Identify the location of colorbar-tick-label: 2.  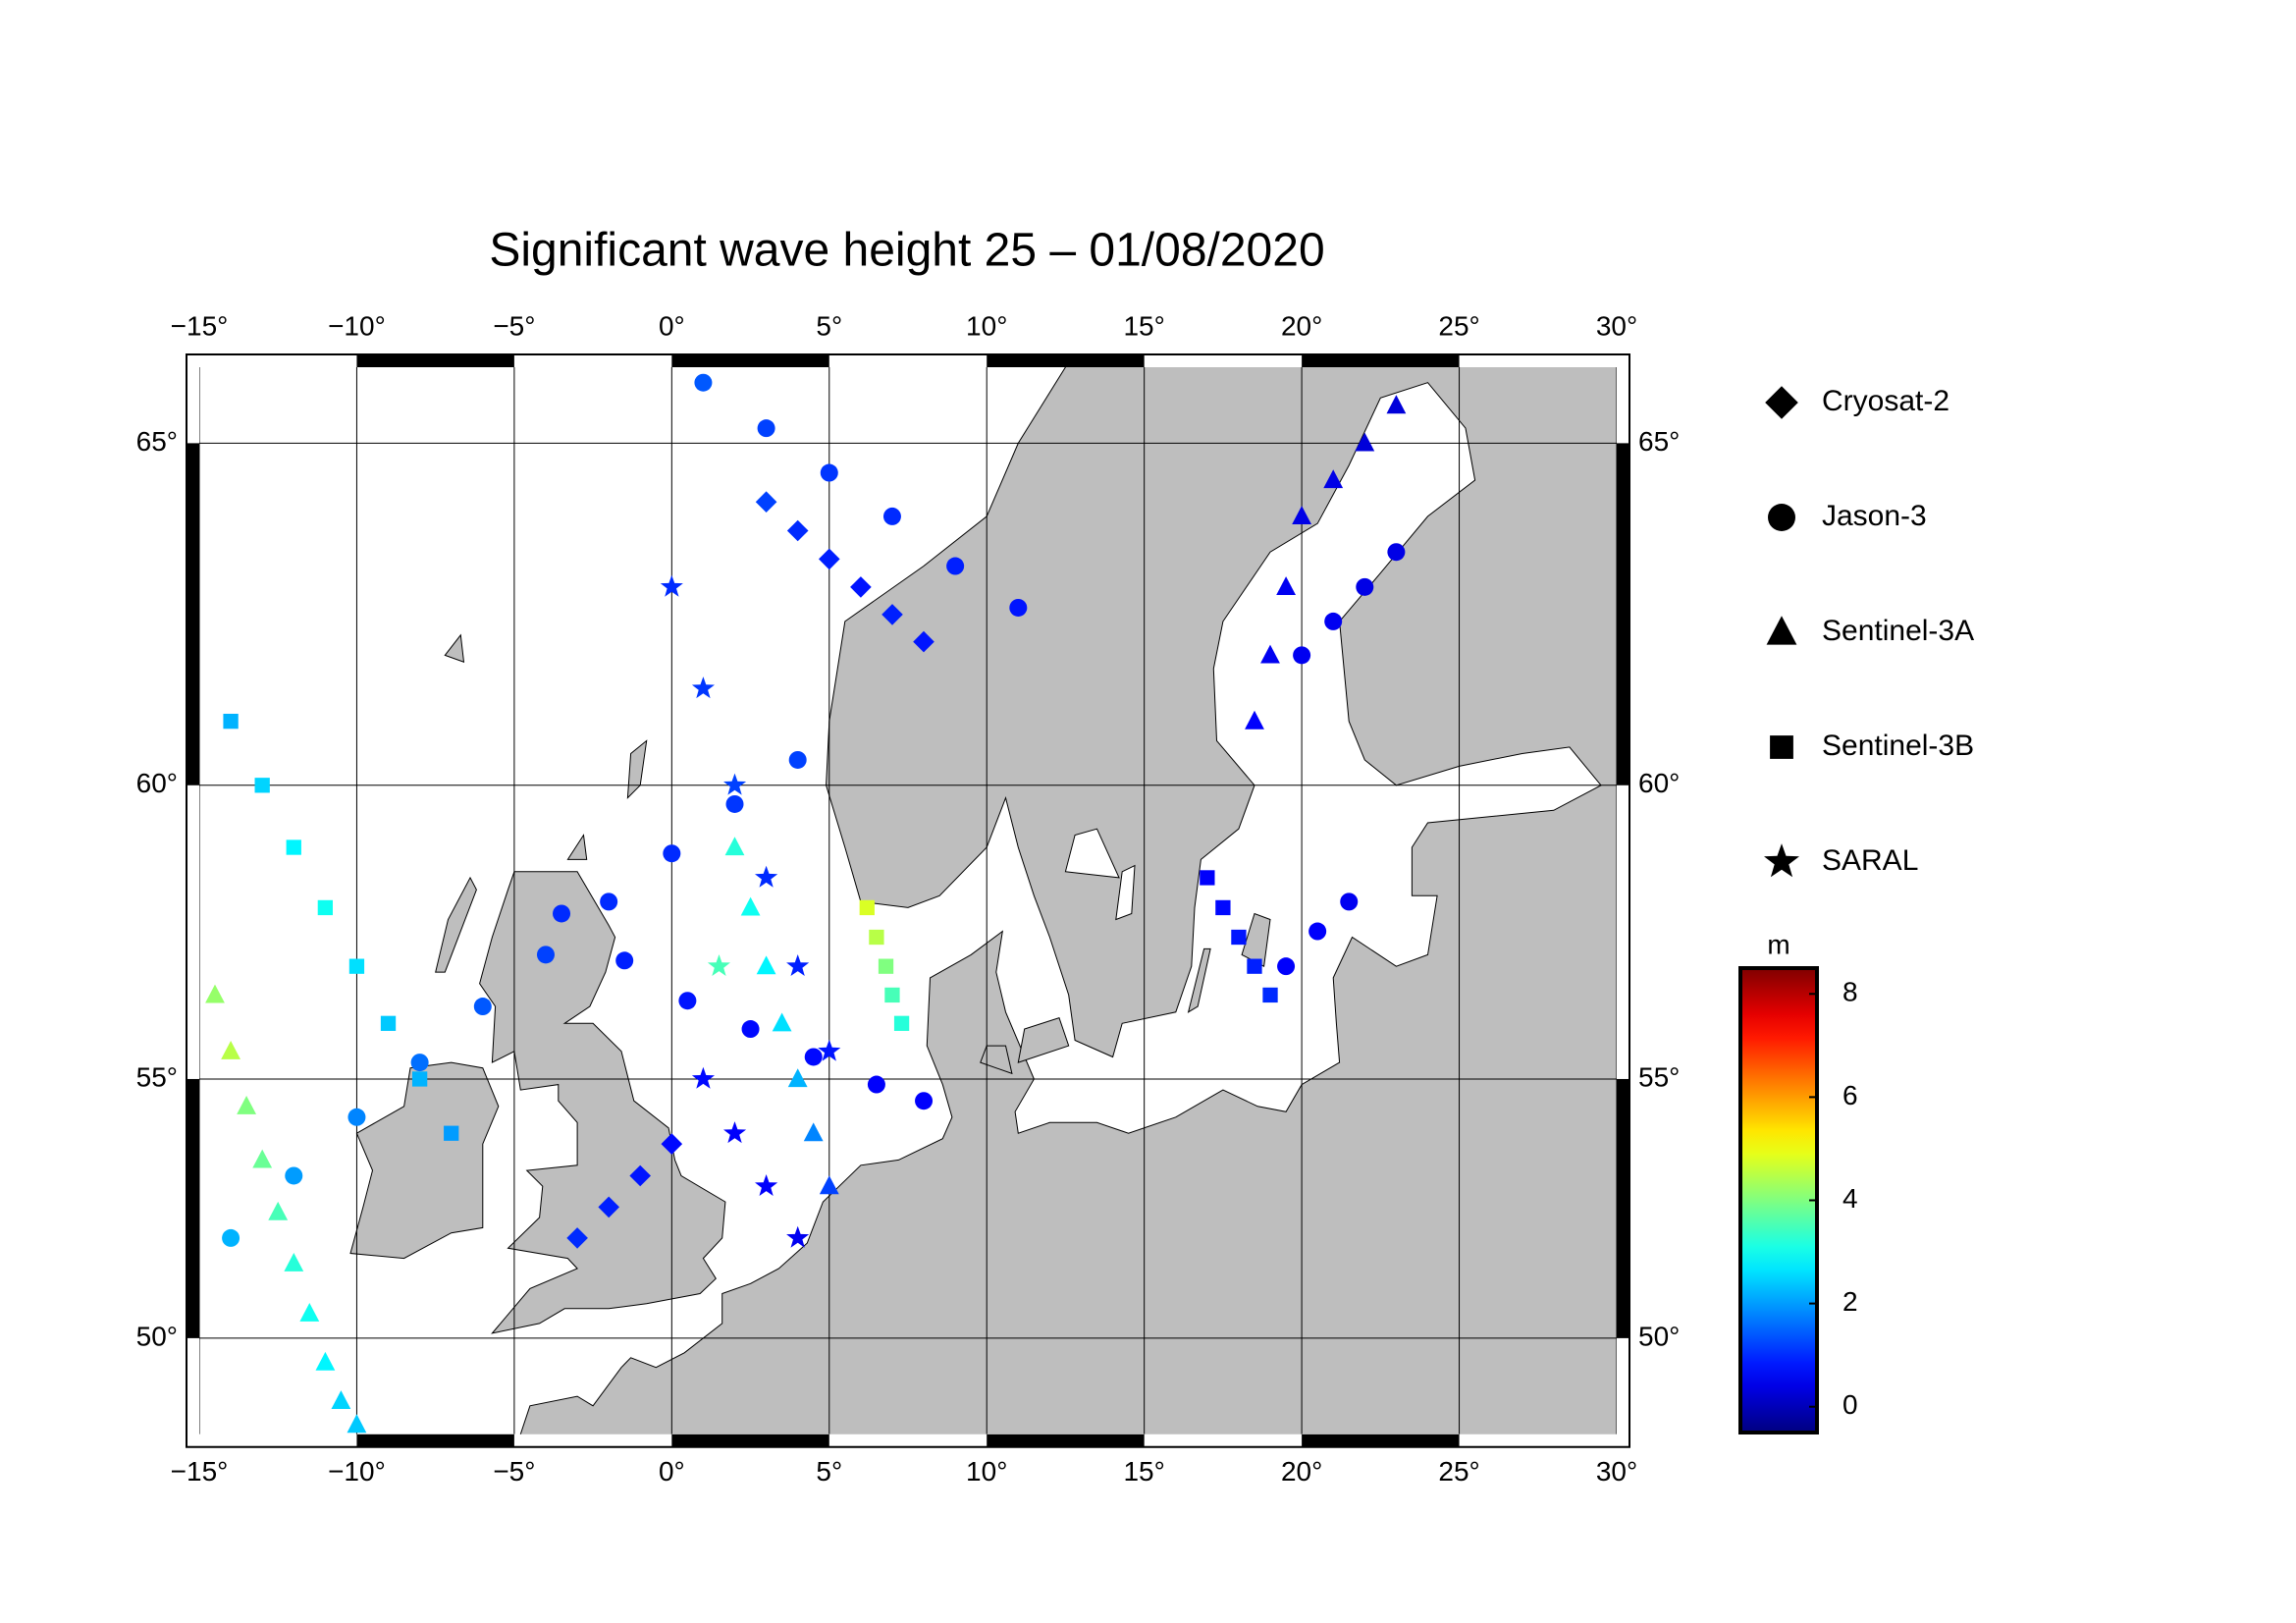
(1850, 1302).